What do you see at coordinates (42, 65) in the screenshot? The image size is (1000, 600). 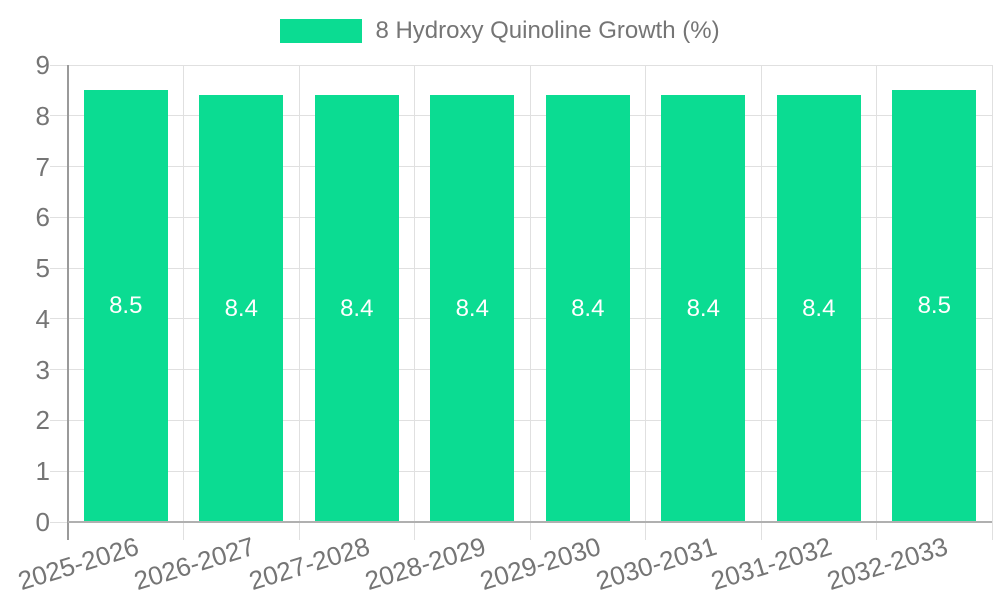 I see `y-axis-label: 9` at bounding box center [42, 65].